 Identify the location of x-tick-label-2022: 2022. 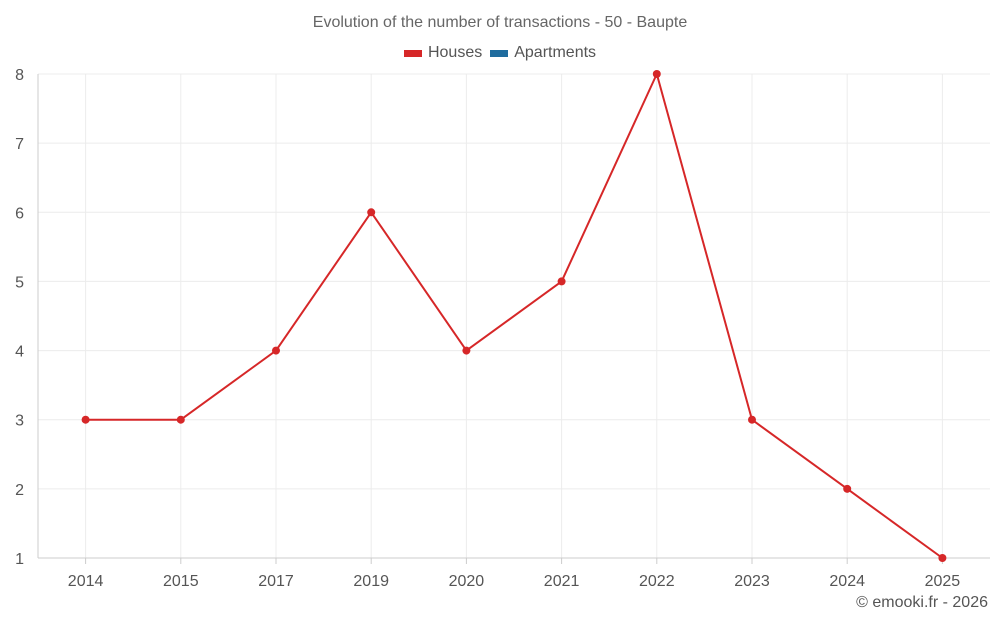
(657, 581).